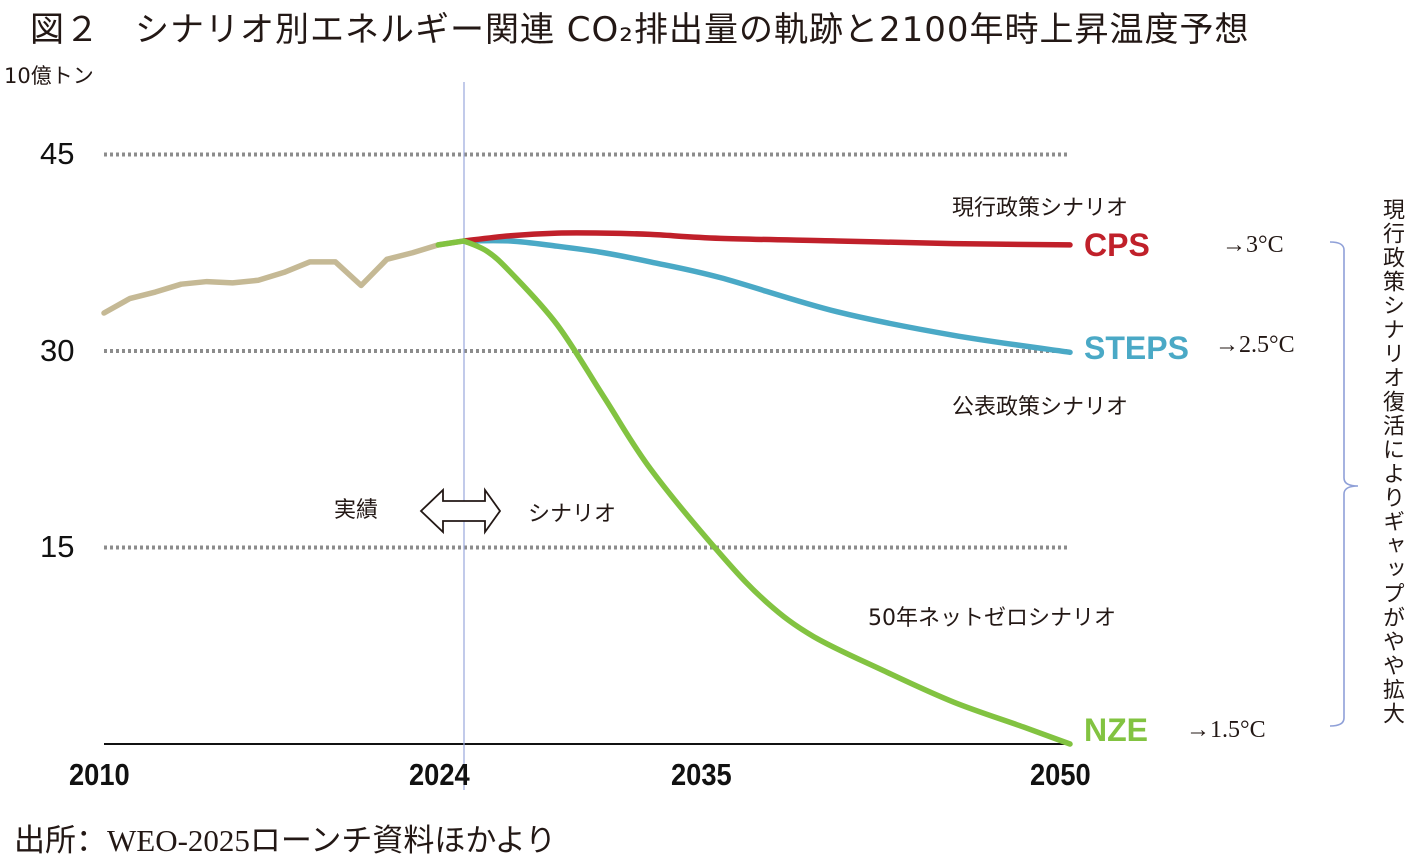 The width and height of the screenshot is (1408, 862). I want to click on annotation-steps-name: 公表政策シナリオ, so click(1040, 407).